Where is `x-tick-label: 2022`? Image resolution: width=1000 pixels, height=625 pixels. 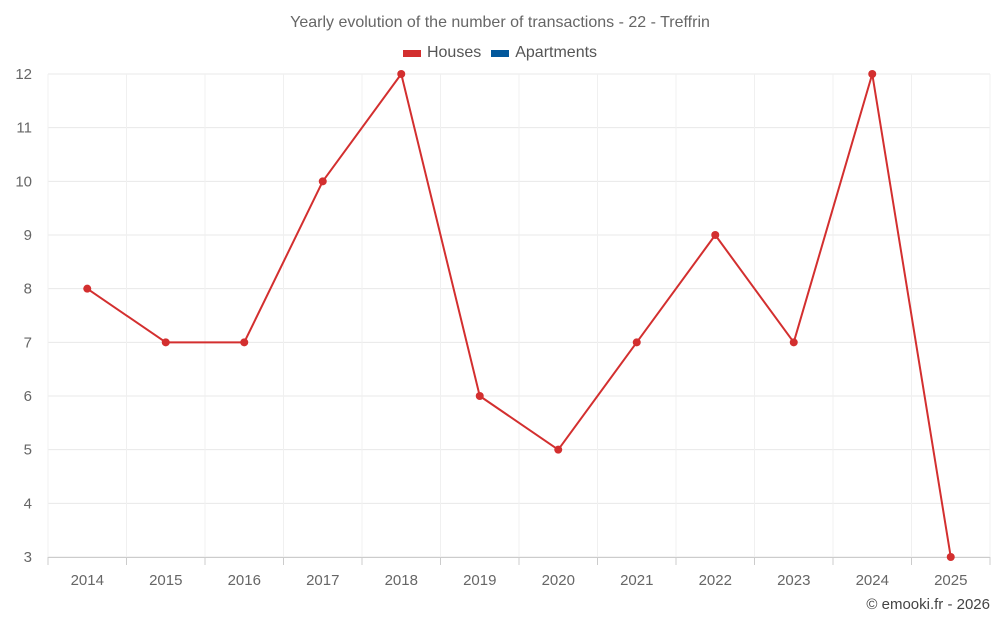 x-tick-label: 2022 is located at coordinates (715, 580).